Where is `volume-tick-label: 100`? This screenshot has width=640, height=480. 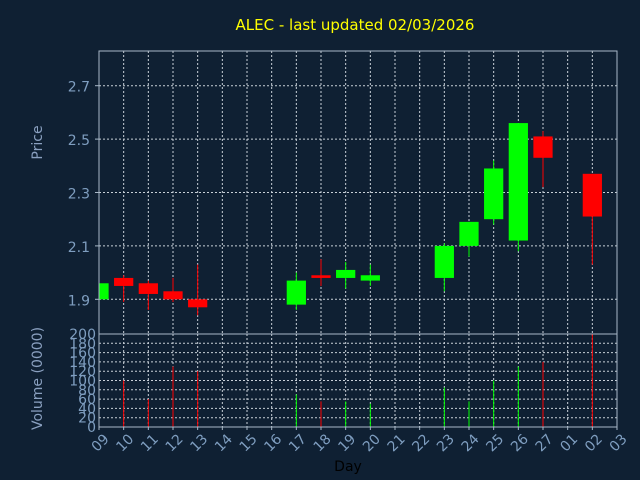
volume-tick-label: 100 is located at coordinates (82, 382).